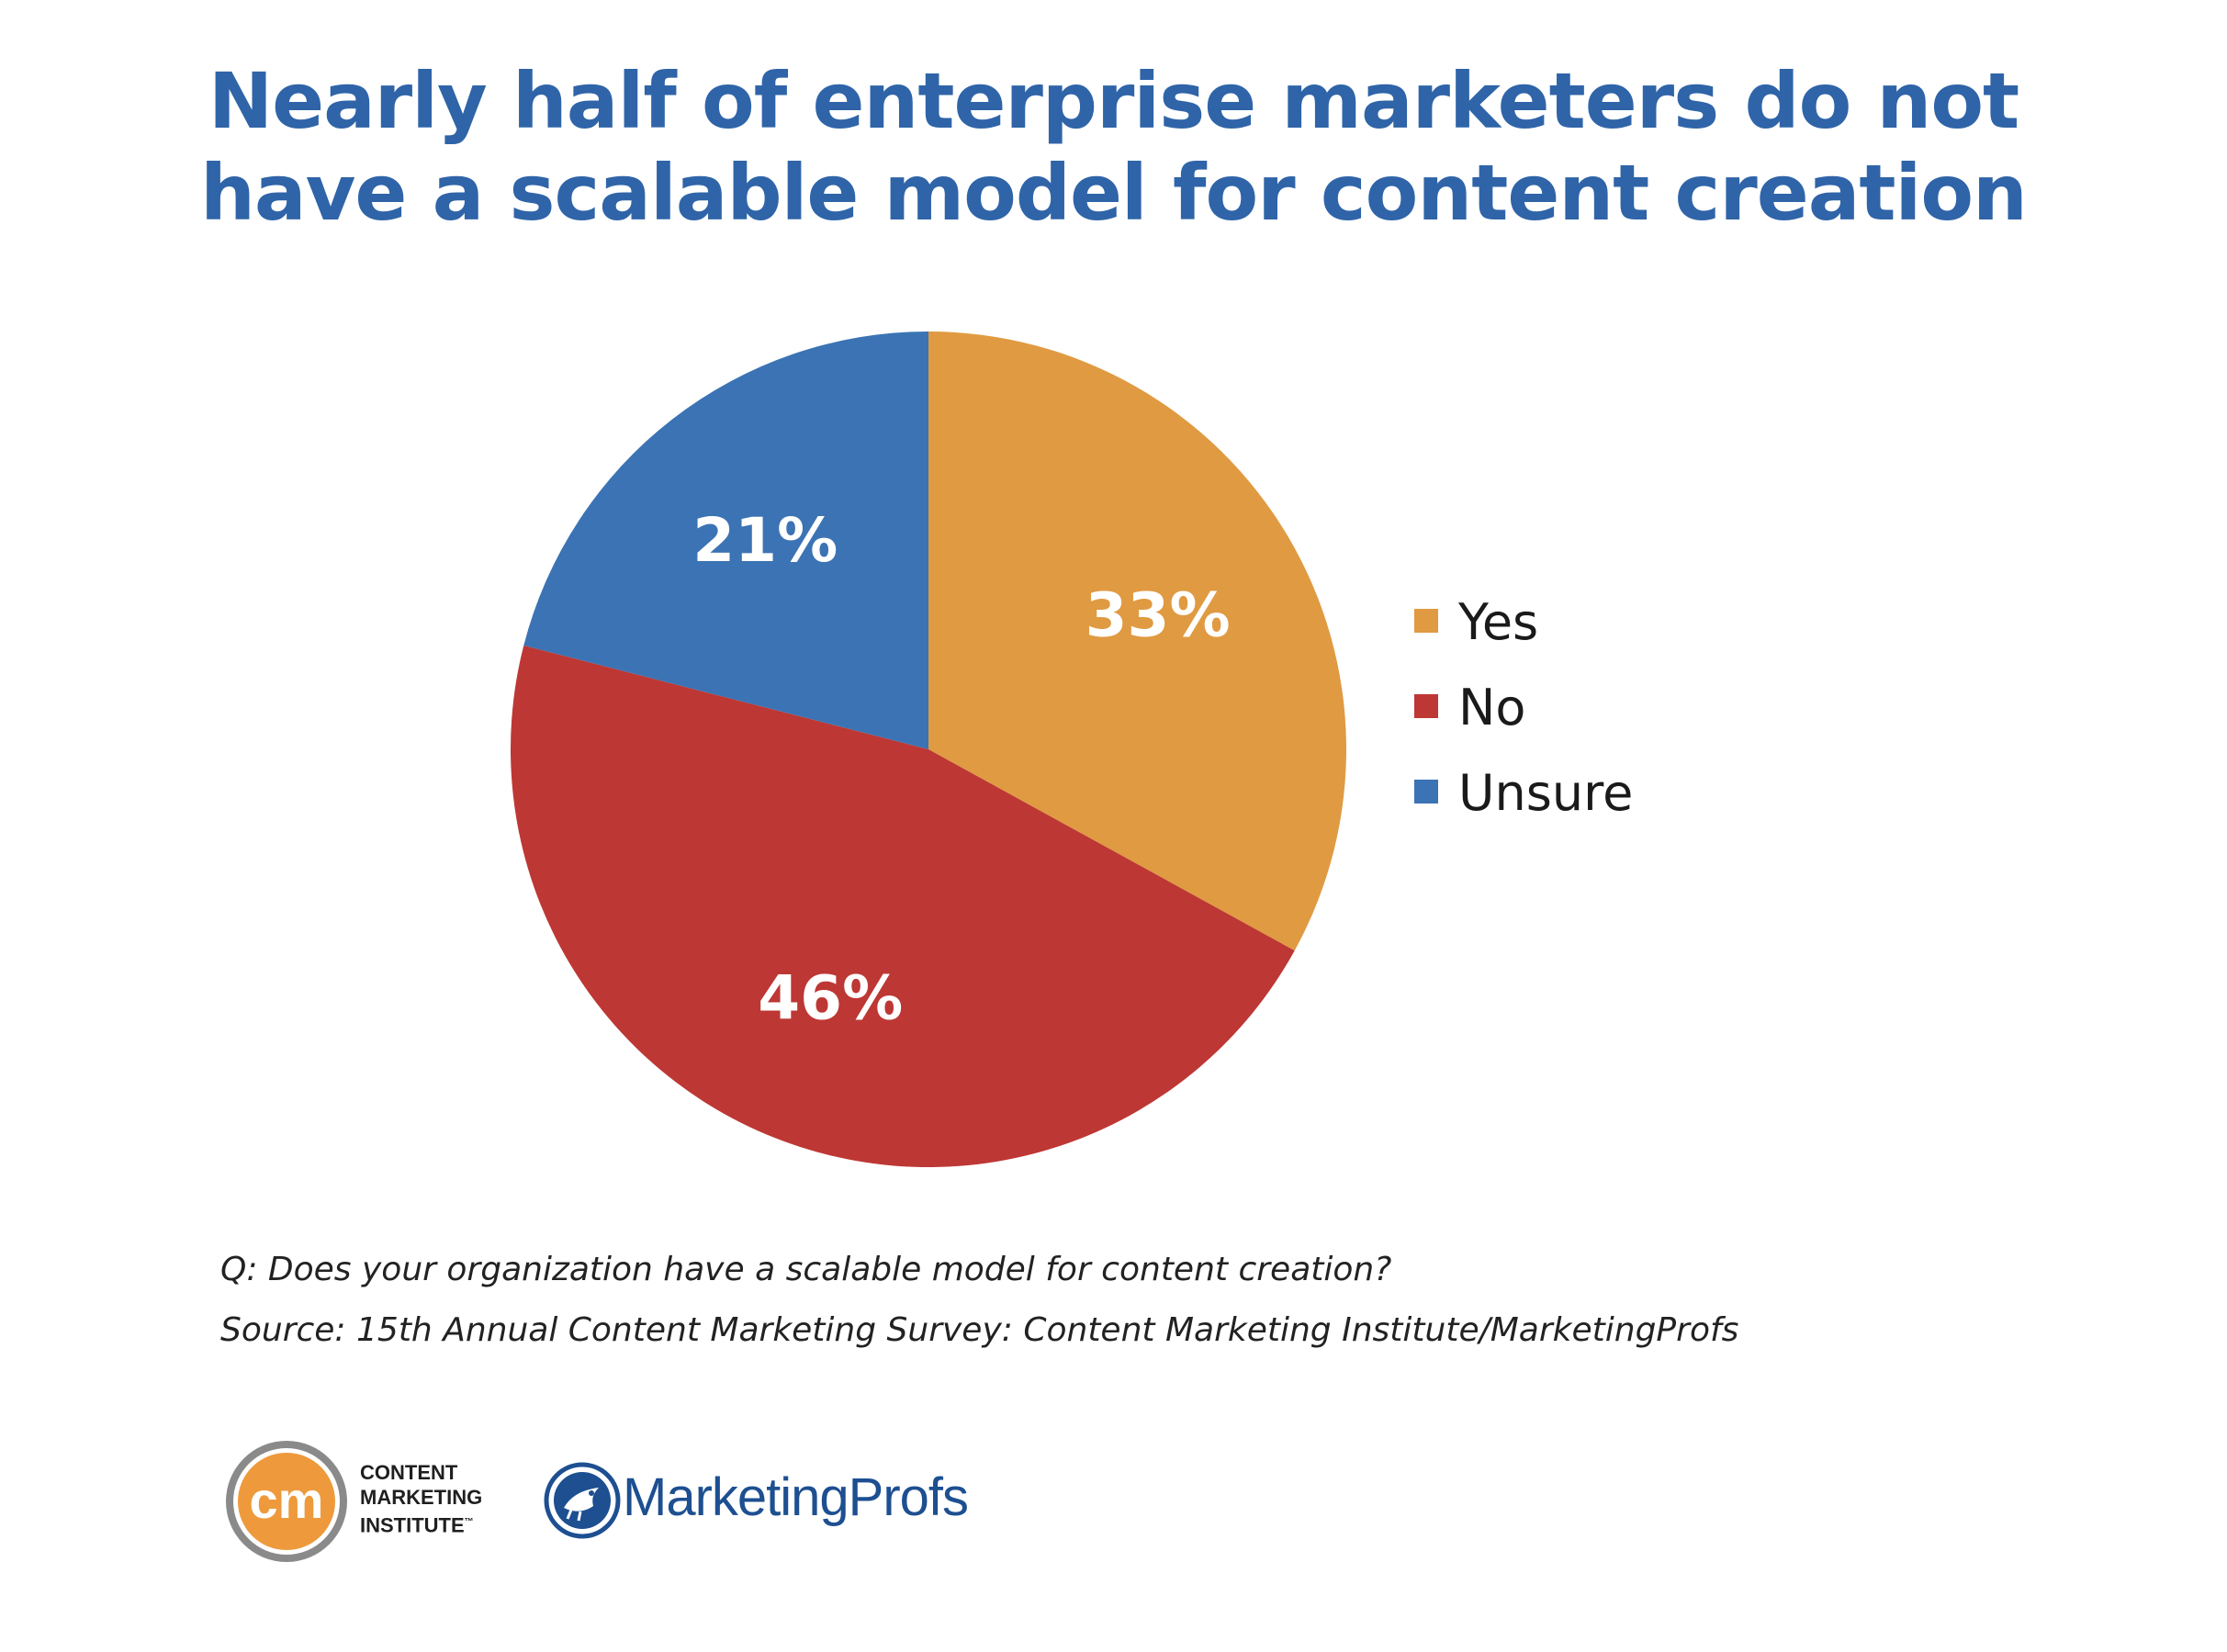 This screenshot has height=1652, width=2227. Describe the element at coordinates (469, 1522) in the screenshot. I see `cmi-trademark: ™` at that location.